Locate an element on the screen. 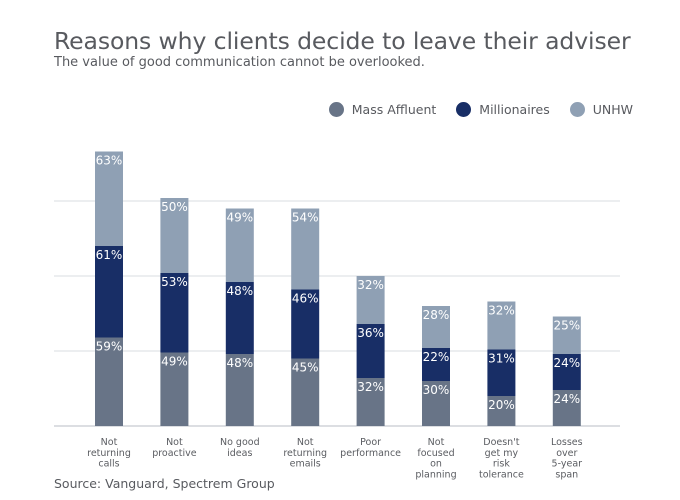  data-label: 28% is located at coordinates (436, 315).